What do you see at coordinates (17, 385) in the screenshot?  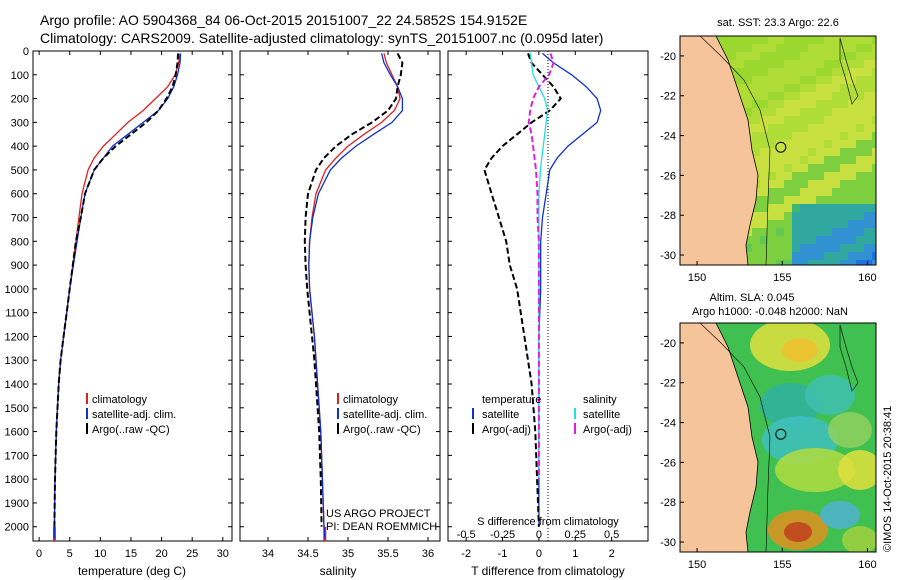 I see `depth-tick-label: 1400` at bounding box center [17, 385].